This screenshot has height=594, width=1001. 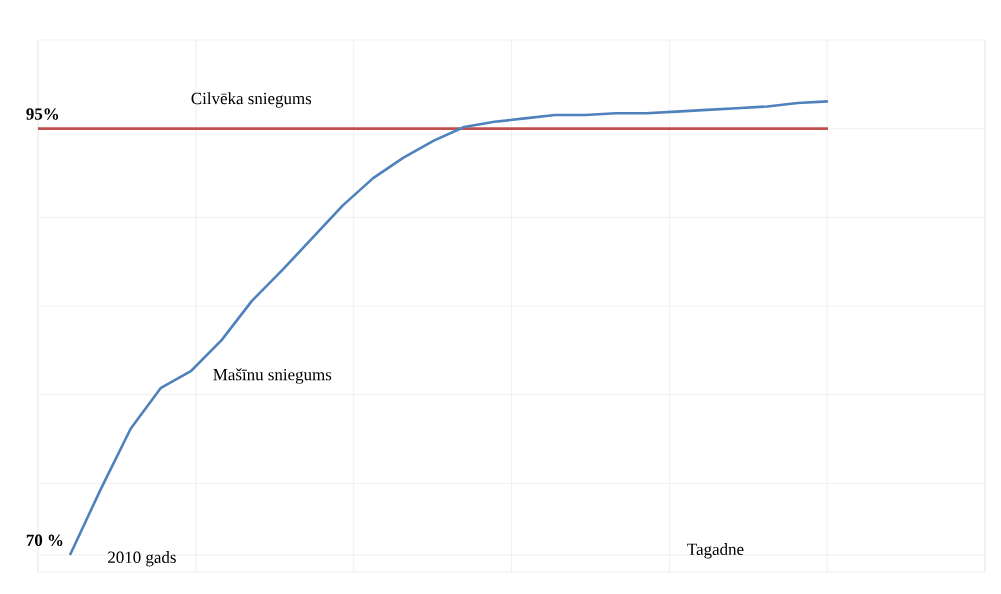 I want to click on y-tick-label: 70 %, so click(x=44, y=540).